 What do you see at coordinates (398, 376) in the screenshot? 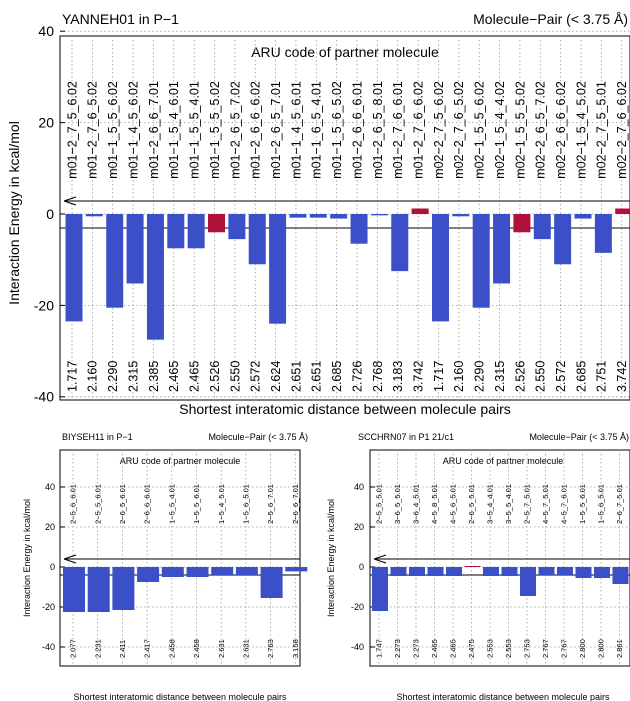
I see `distance-label: 3.183` at bounding box center [398, 376].